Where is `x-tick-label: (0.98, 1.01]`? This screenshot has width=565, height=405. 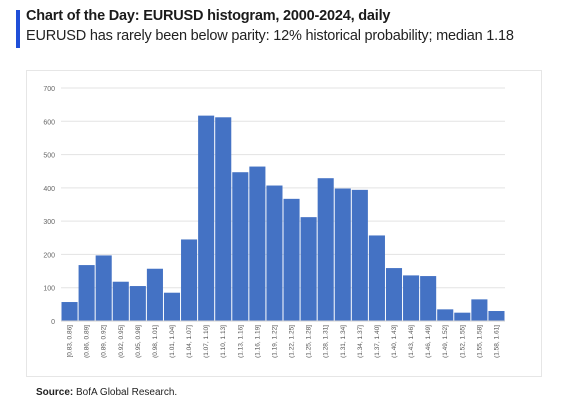
x-tick-label: (0.98, 1.01] is located at coordinates (155, 341).